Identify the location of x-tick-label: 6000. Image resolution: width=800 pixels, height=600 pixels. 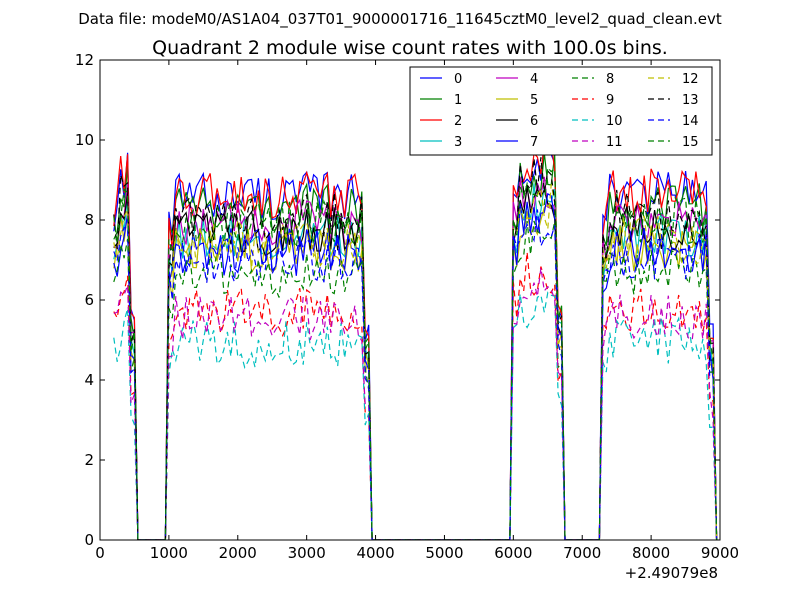
(513, 553).